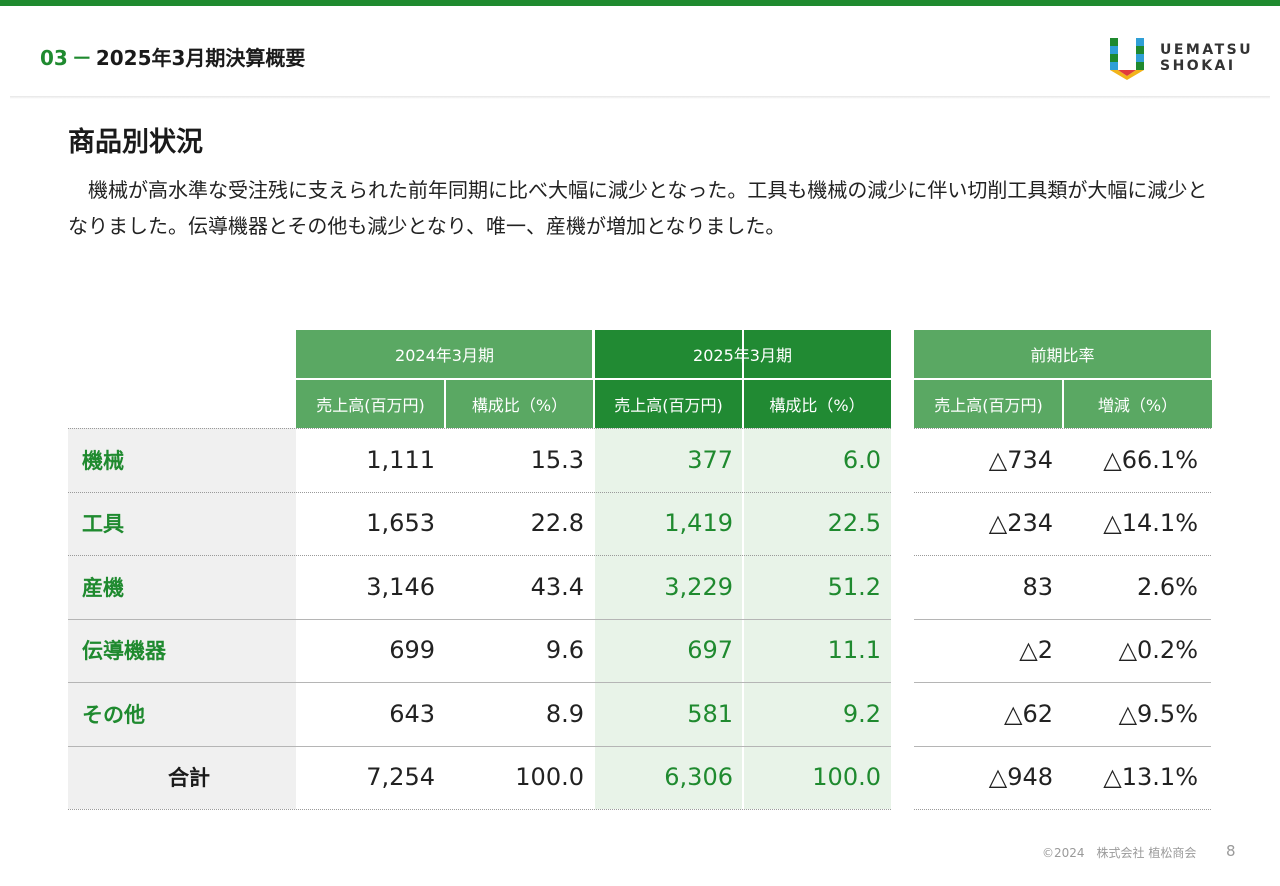 The image size is (1280, 886). Describe the element at coordinates (519, 587) in the screenshot. I see `table-cell: 43.4` at that location.